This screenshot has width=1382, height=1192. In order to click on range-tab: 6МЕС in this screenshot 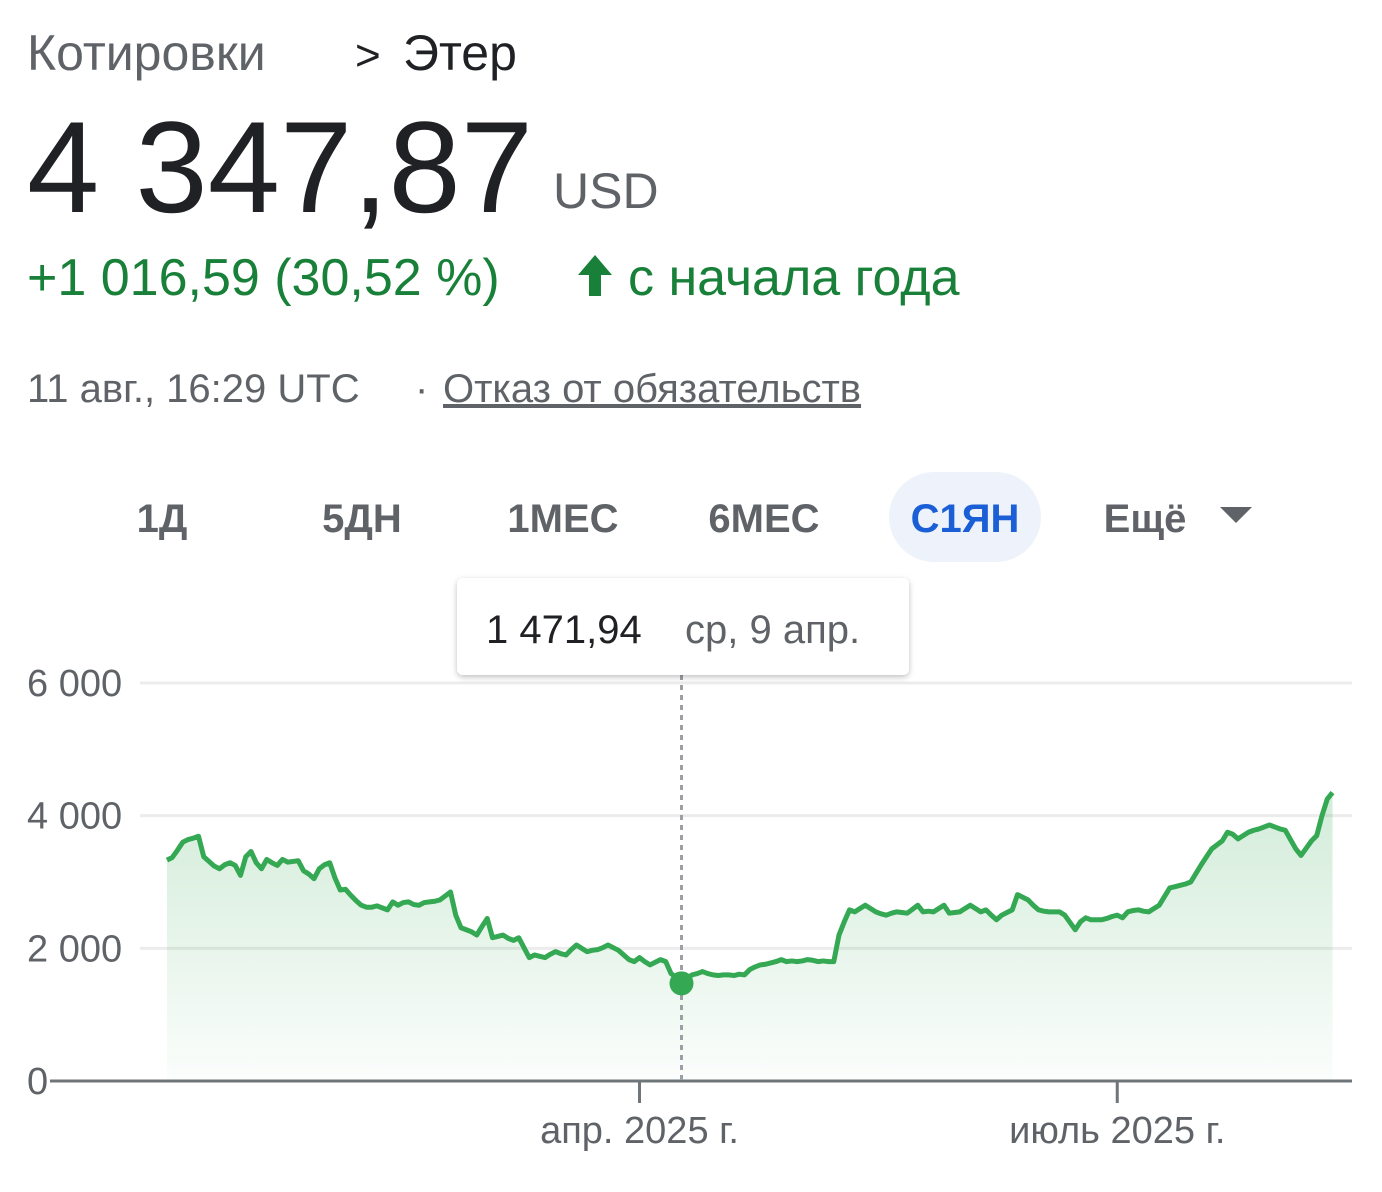, I will do `click(763, 519)`.